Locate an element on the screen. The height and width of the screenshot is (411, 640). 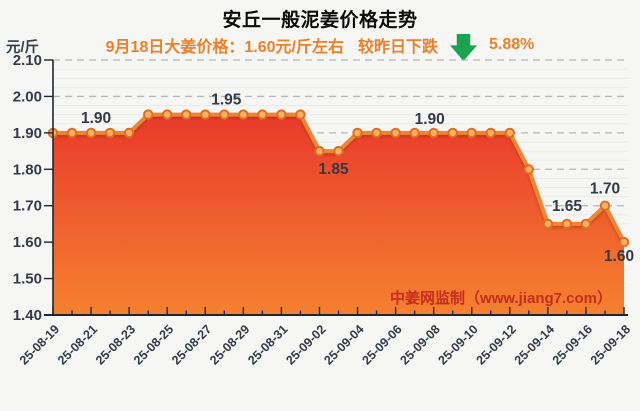
x-tick-label: 25-09-02 is located at coordinates (305, 344).